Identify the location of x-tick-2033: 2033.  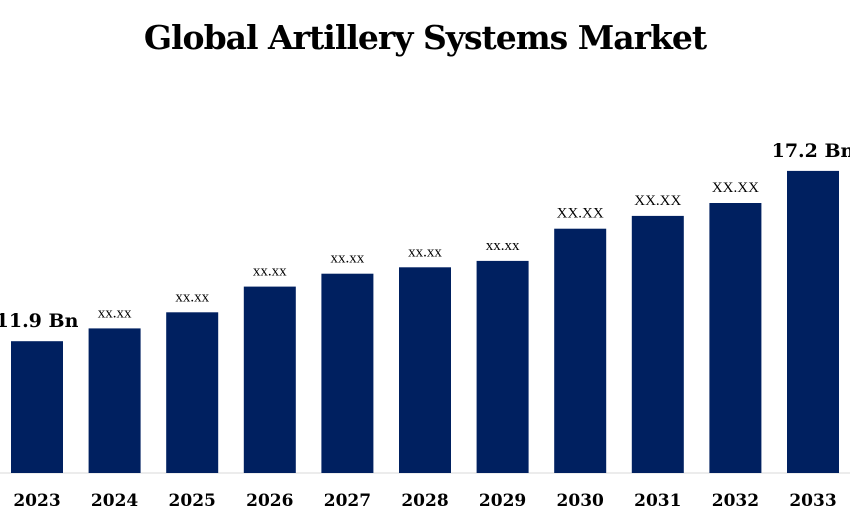
(812, 501).